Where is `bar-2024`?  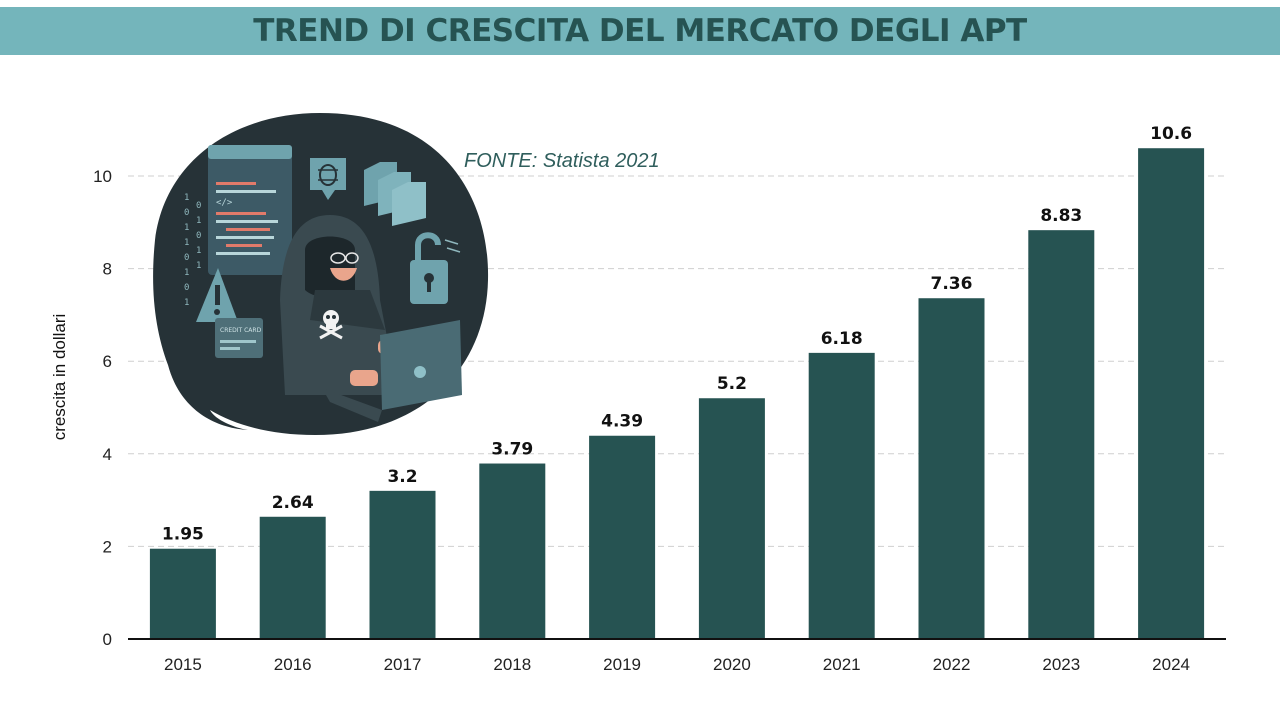
bar-2024 is located at coordinates (1171, 393).